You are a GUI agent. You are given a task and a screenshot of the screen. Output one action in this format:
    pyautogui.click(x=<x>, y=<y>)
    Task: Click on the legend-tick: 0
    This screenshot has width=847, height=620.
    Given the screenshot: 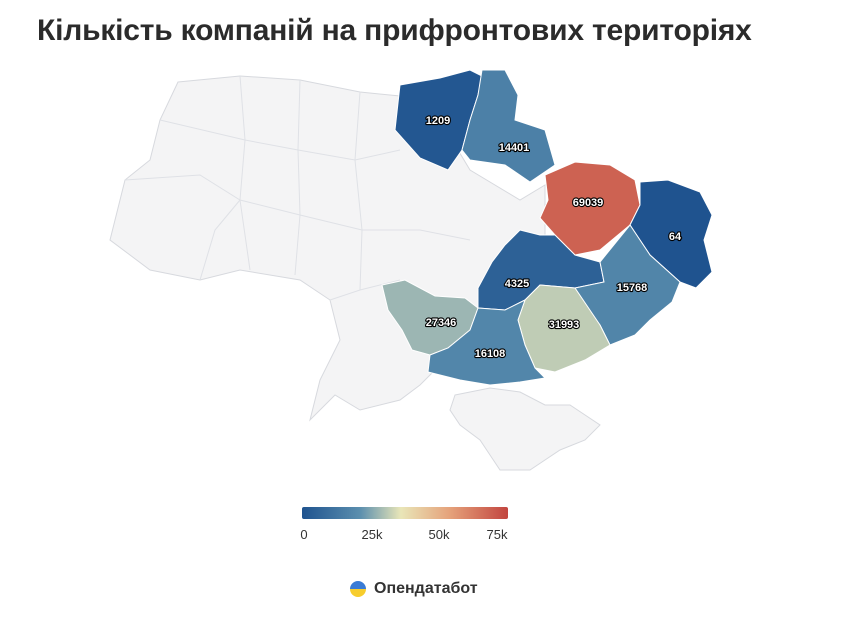 What is the action you would take?
    pyautogui.click(x=304, y=534)
    